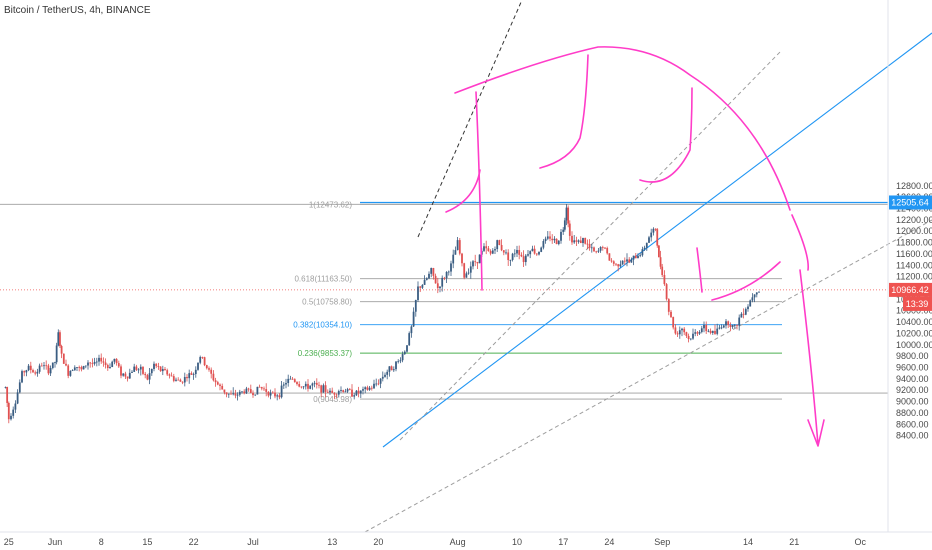  What do you see at coordinates (914, 254) in the screenshot?
I see `y-tick-label: 11600.00` at bounding box center [914, 254].